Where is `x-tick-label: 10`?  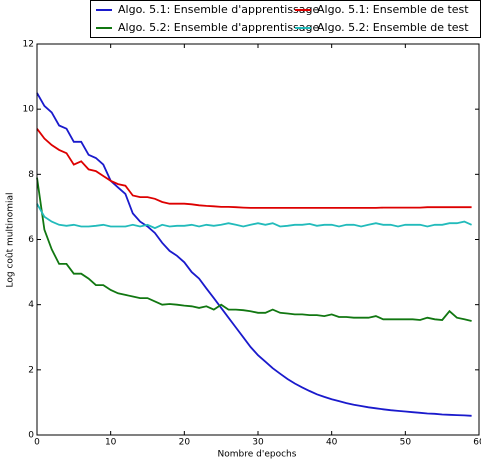
x-tick-label: 10 is located at coordinates (111, 443).